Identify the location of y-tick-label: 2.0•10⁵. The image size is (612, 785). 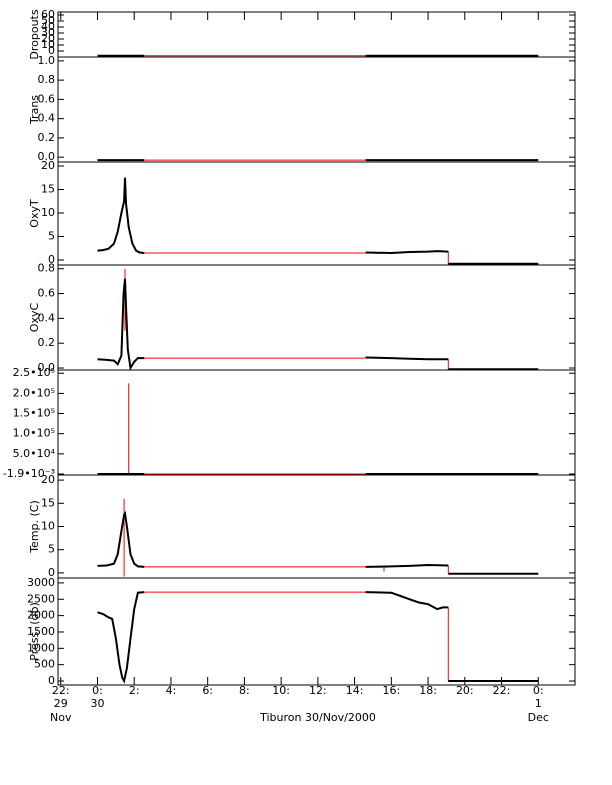
(34, 392).